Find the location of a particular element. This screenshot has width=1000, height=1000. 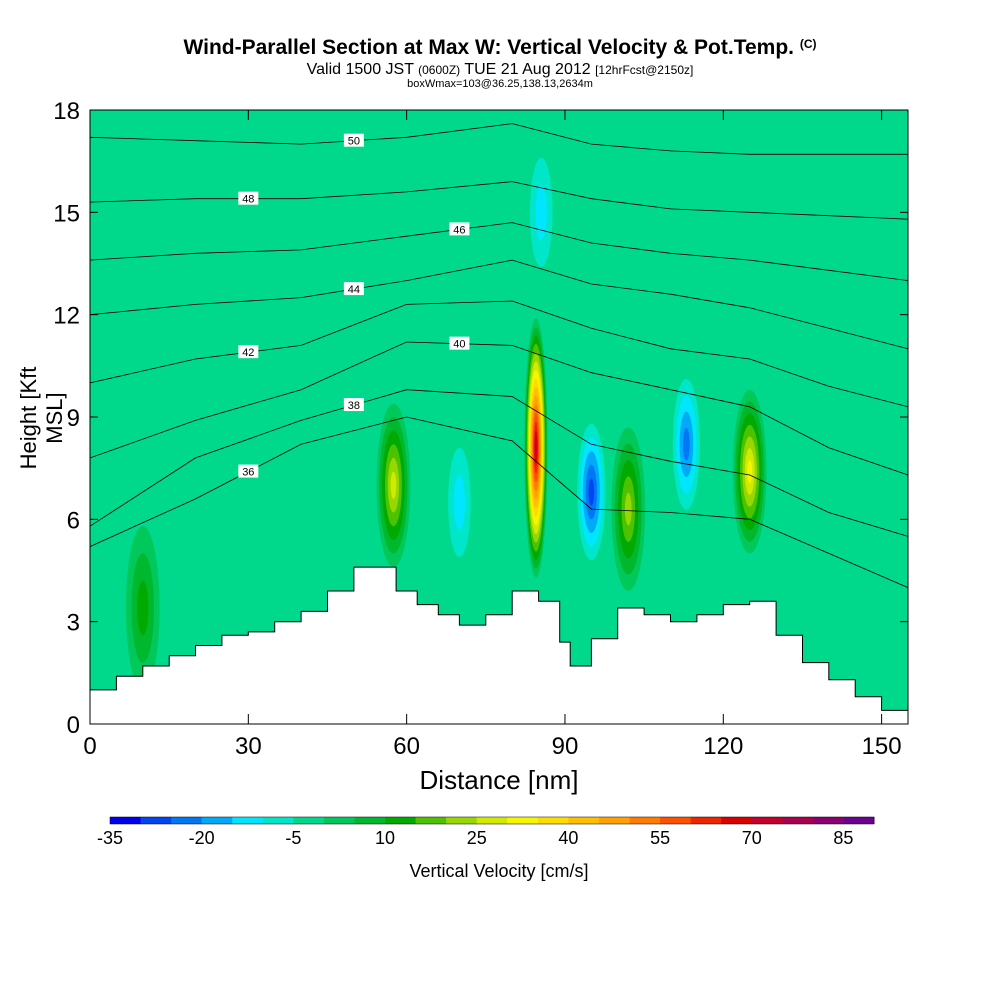

isentrope-label-text: 44 is located at coordinates (354, 290).